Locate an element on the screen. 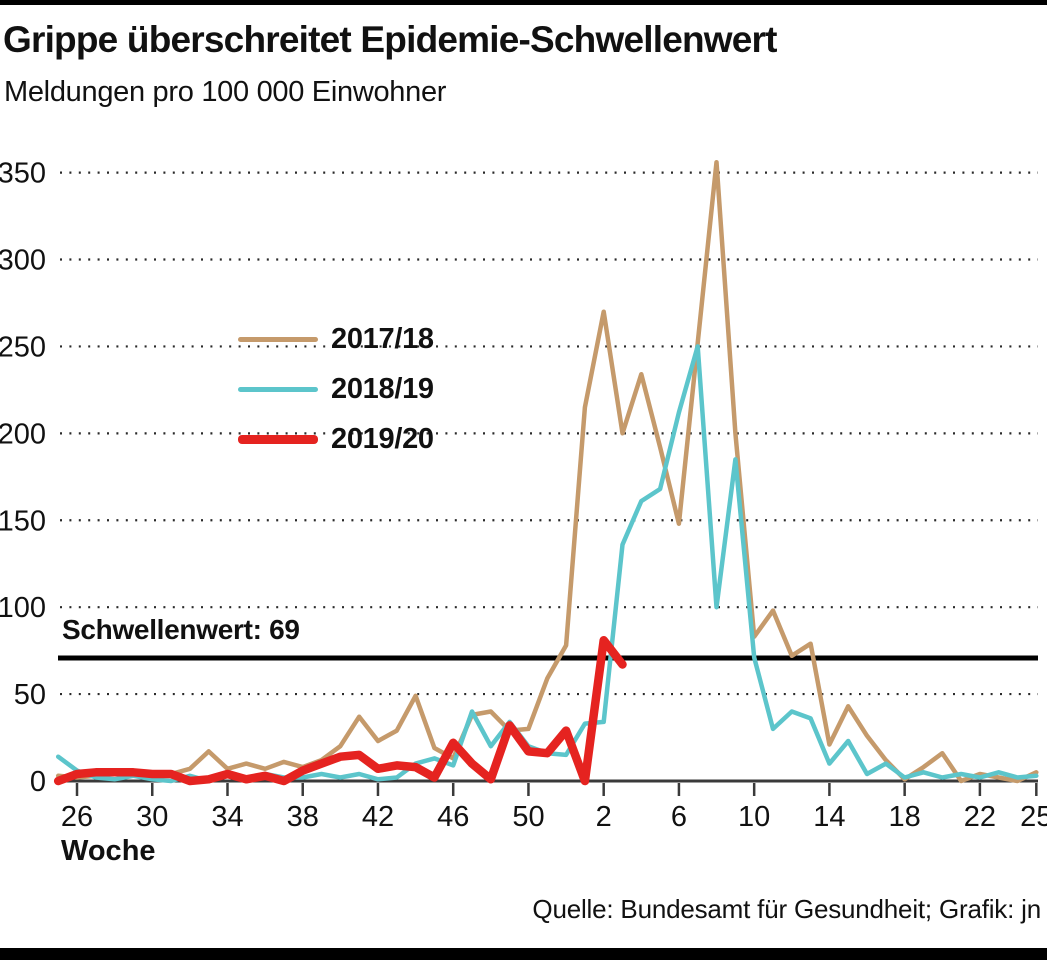  y-axis-tick-label: 100 is located at coordinates (23, 608).